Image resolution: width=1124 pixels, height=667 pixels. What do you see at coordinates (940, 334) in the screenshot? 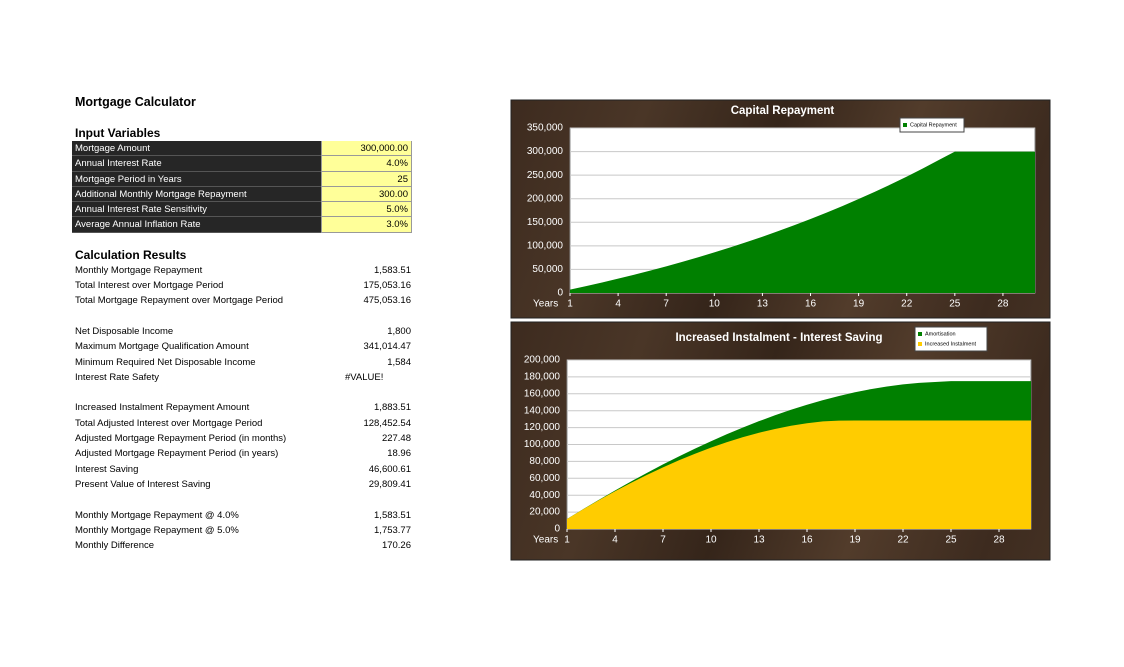
I see `legend-label: Amortisation` at bounding box center [940, 334].